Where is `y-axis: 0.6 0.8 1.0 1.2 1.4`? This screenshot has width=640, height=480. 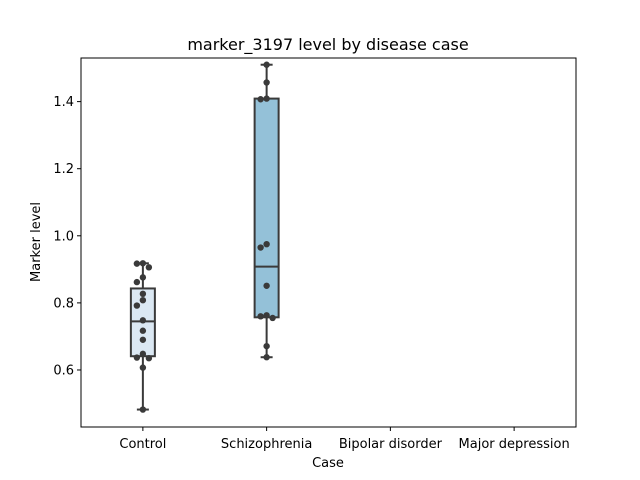 y-axis: 0.6 0.8 1.0 1.2 1.4 is located at coordinates (67, 236).